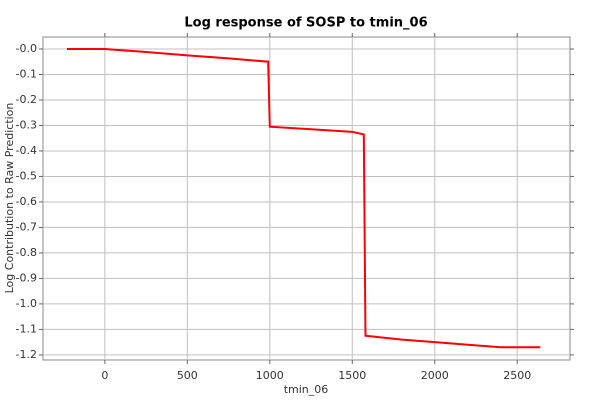  What do you see at coordinates (26, 99) in the screenshot?
I see `y-tick-label: -0.2` at bounding box center [26, 99].